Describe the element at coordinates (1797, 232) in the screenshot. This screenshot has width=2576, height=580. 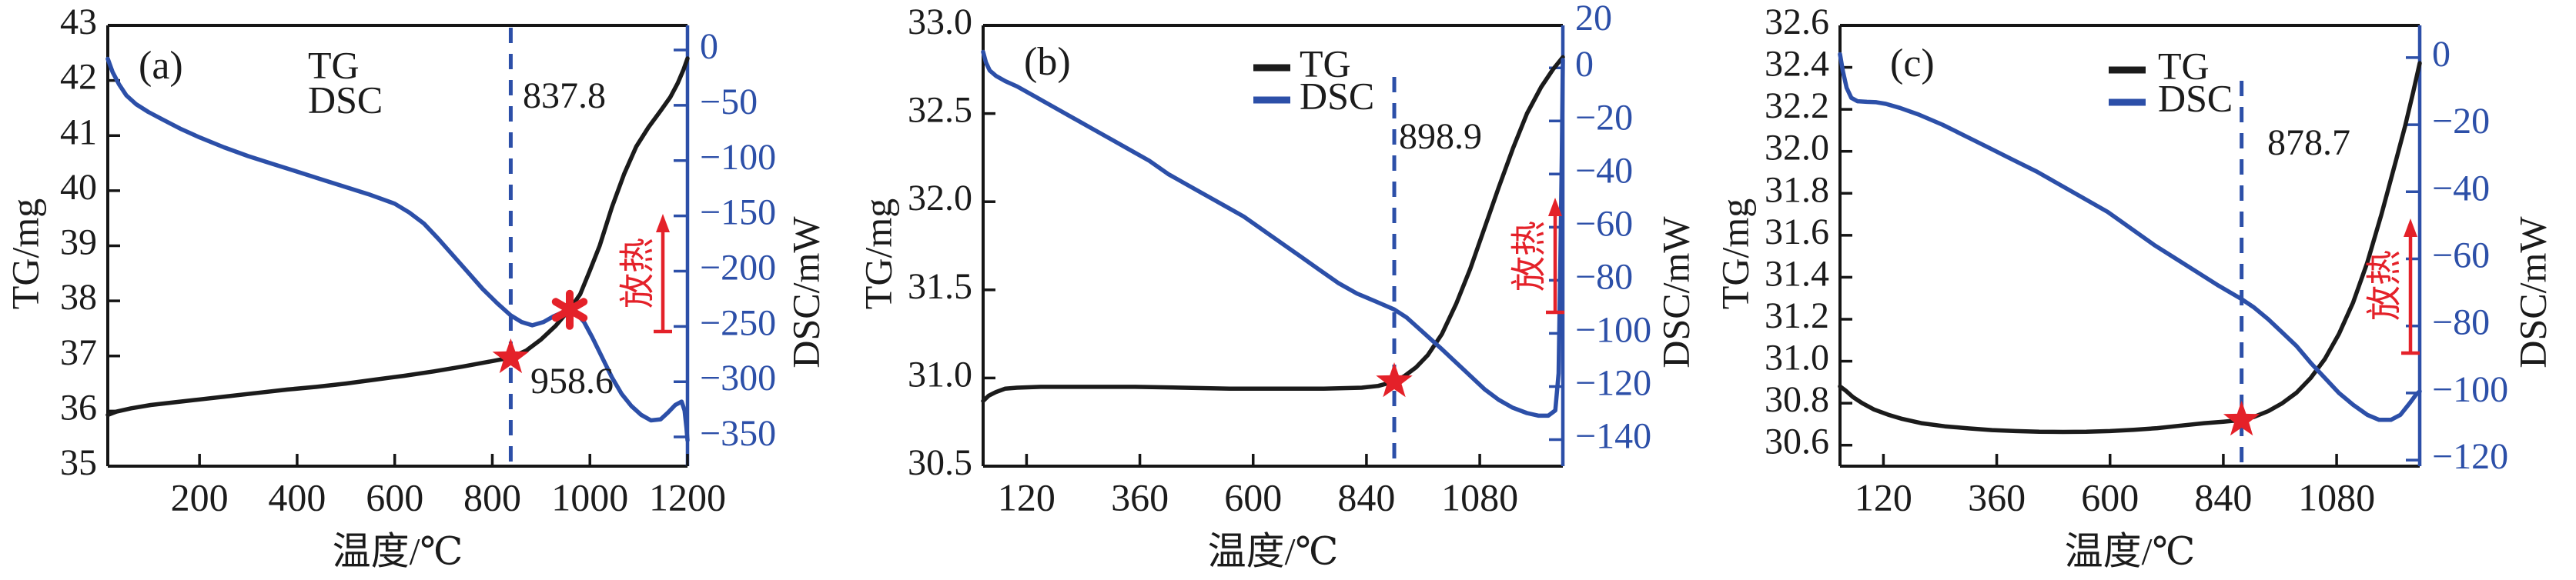
I see `tg-tick-label: 31.6` at that location.